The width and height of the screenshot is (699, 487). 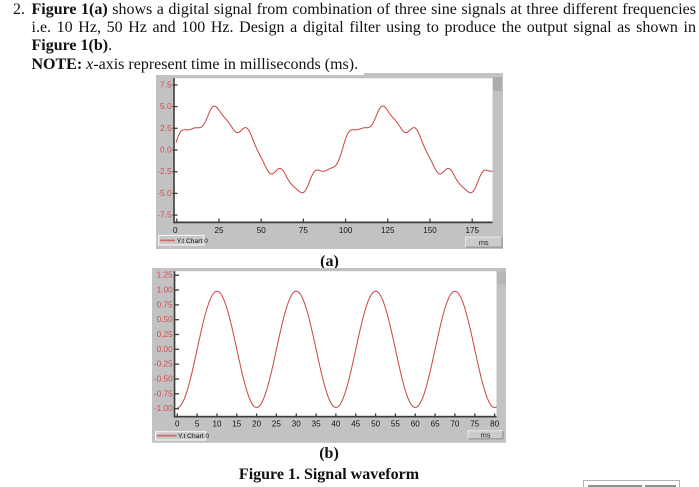 I want to click on svg-text: 80, so click(x=495, y=424).